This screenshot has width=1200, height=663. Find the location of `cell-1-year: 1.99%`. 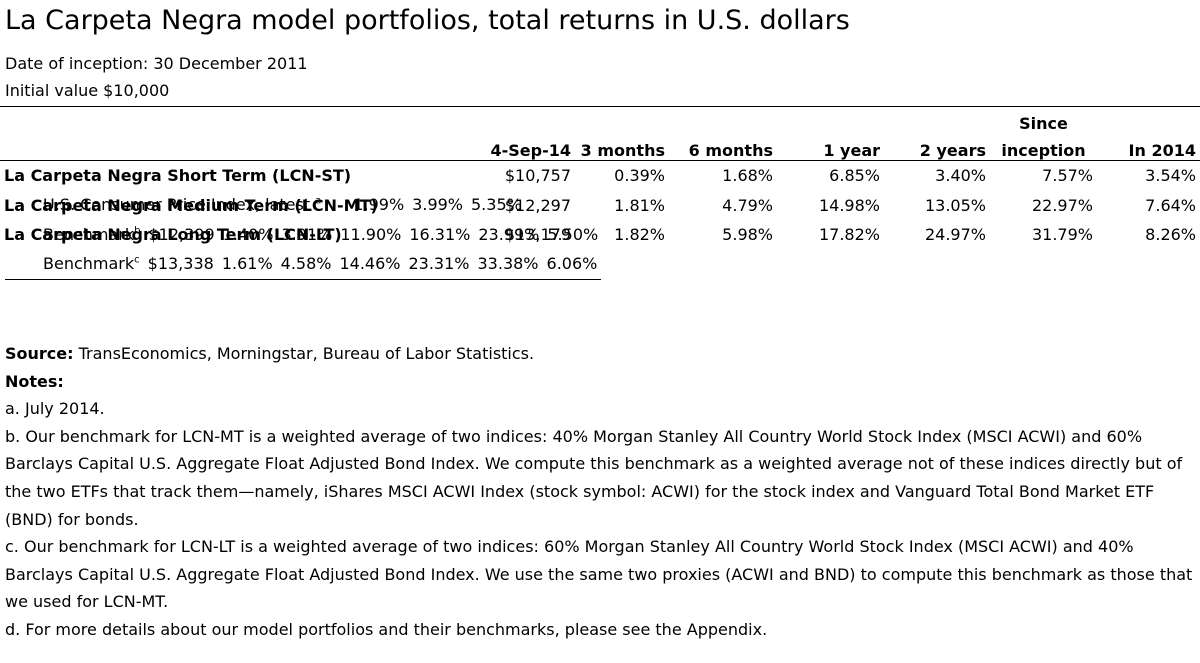

cell-1-year: 1.99% is located at coordinates (379, 205).